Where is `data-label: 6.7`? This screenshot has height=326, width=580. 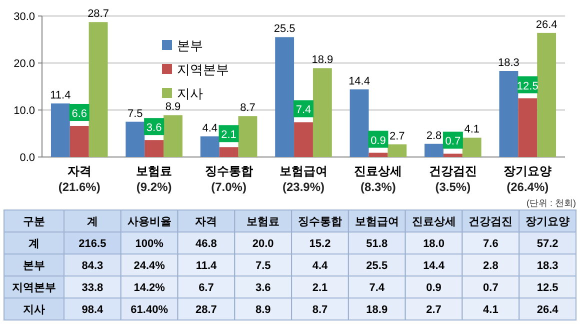
data-label: 6.7 is located at coordinates (206, 288).